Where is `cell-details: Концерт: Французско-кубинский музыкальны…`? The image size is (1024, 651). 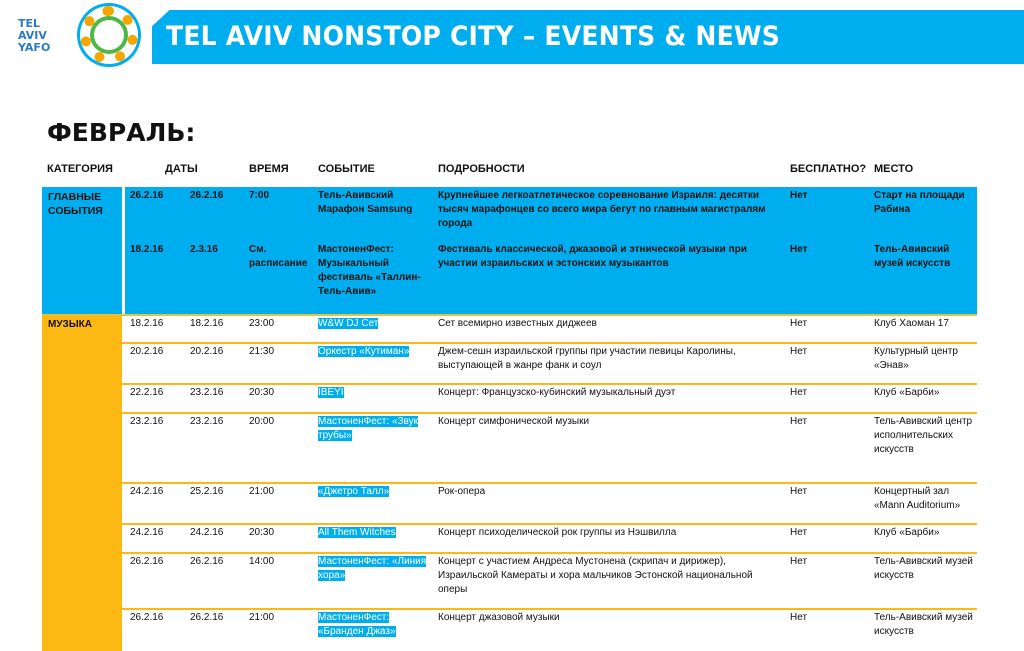
cell-details: Концерт: Французско-кубинский музыкальны… is located at coordinates (557, 392).